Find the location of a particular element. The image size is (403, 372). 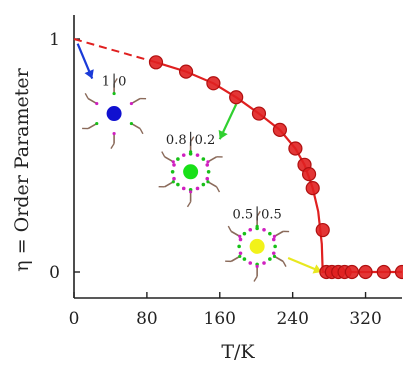

x-tick-label: 0 is located at coordinates (74, 319).